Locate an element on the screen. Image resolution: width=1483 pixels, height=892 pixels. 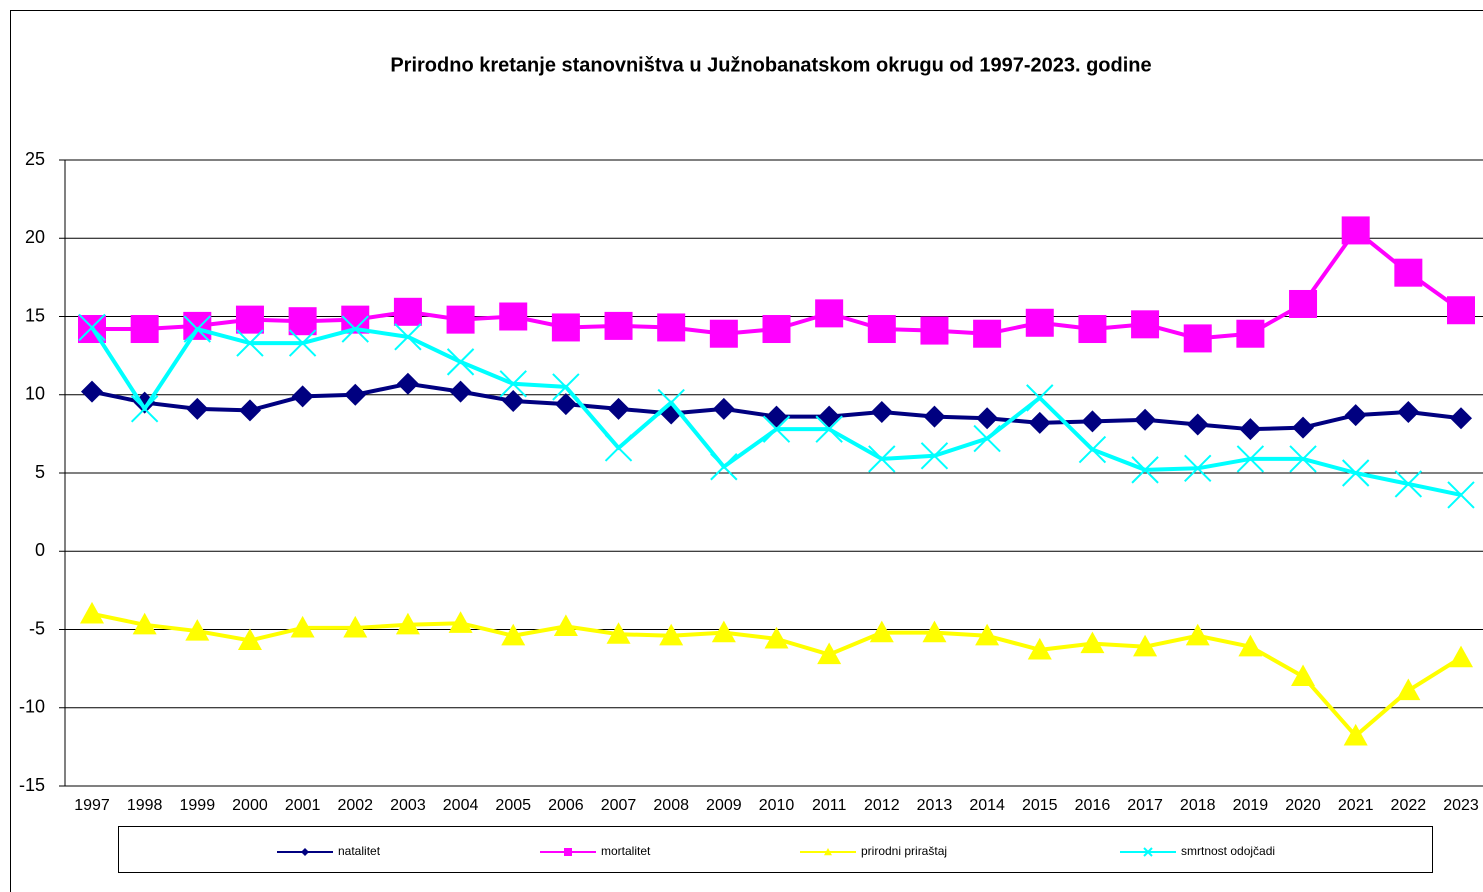
x-tick-label: 2020 is located at coordinates (1303, 805).